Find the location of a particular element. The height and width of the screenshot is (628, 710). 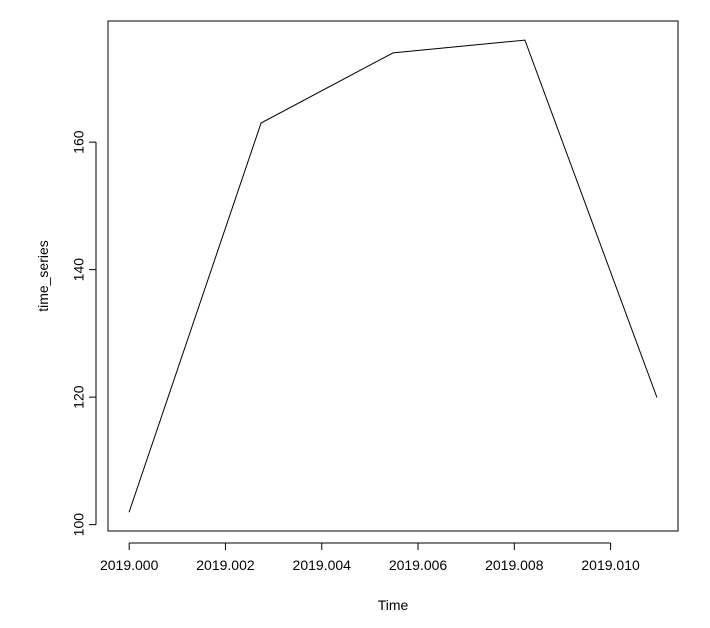

x-tick-label: 2019.008 is located at coordinates (514, 565).